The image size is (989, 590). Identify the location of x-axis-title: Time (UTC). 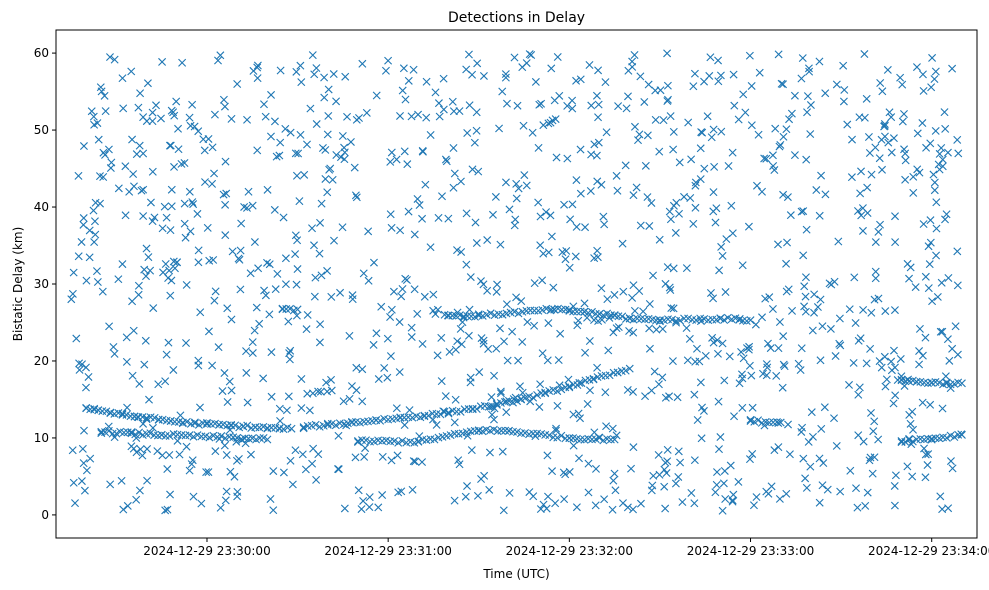
(515, 574).